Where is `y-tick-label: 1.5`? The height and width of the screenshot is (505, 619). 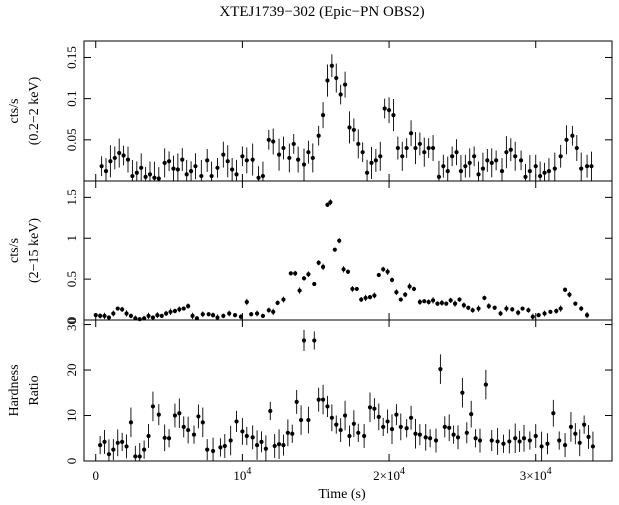 y-tick-label: 1.5 is located at coordinates (71, 197).